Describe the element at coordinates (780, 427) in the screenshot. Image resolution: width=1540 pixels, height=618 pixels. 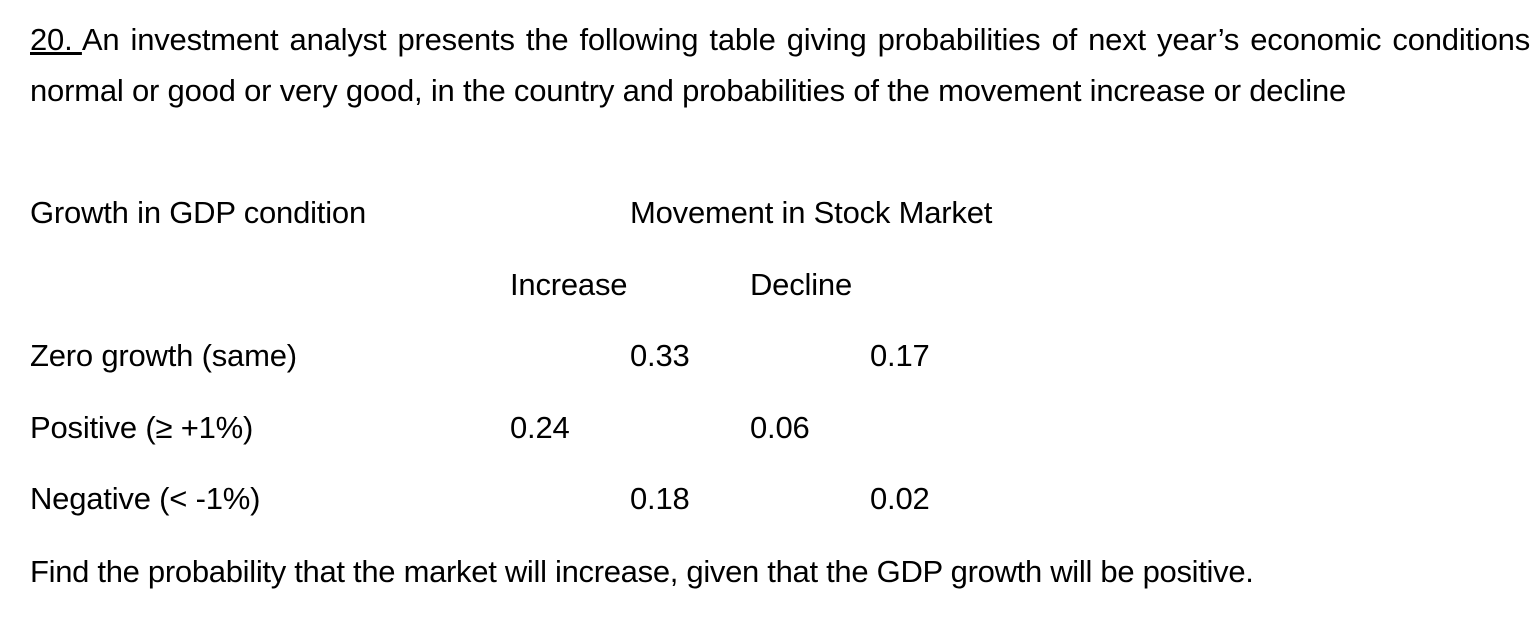
I see `cell-positive-decline: 0.06` at that location.